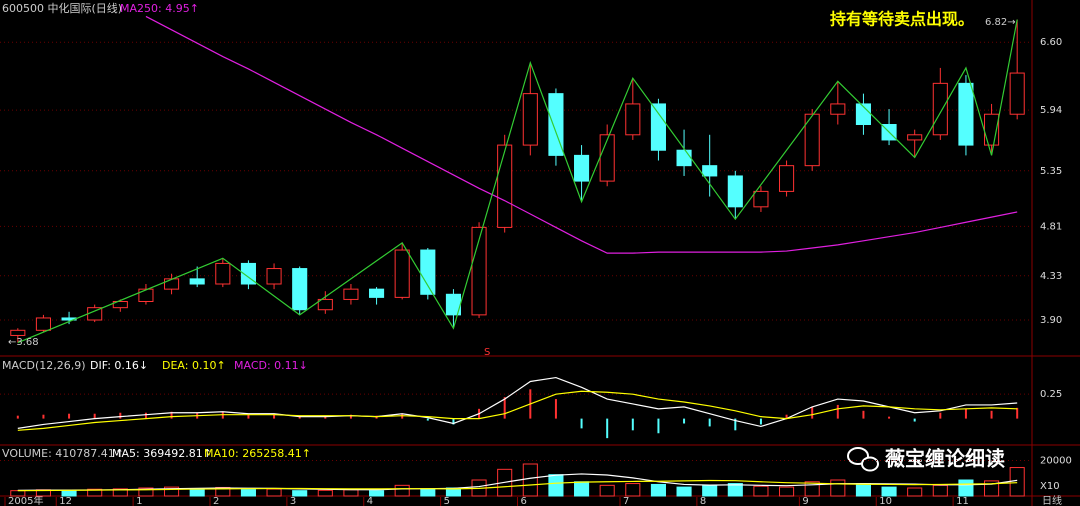 The image size is (1080, 506). Describe the element at coordinates (159, 8) in the screenshot. I see `indicator-label: MA250: 4.95↑` at that location.